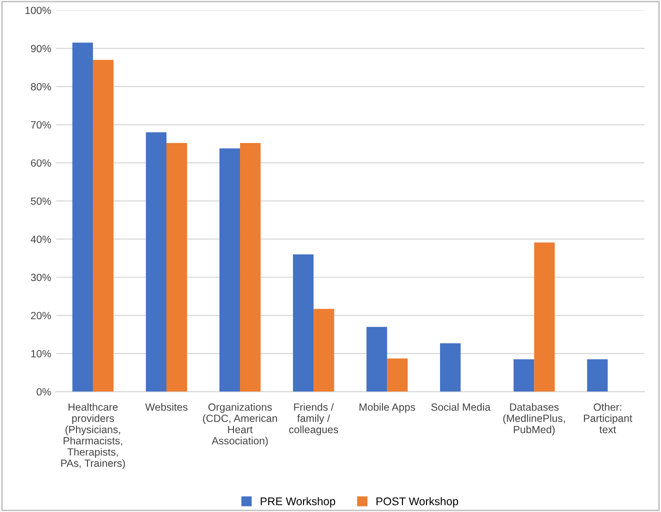  Describe the element at coordinates (313, 419) in the screenshot. I see `x-tick-label: Friends / family / colleagues` at that location.